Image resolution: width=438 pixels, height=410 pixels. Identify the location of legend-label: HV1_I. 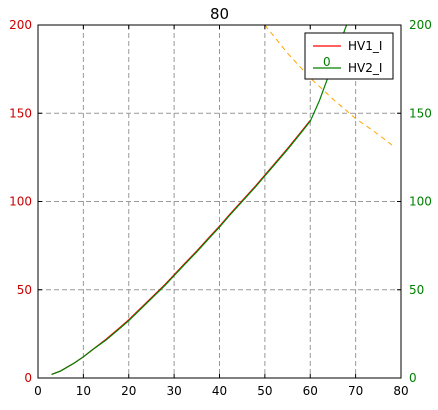
(365, 46).